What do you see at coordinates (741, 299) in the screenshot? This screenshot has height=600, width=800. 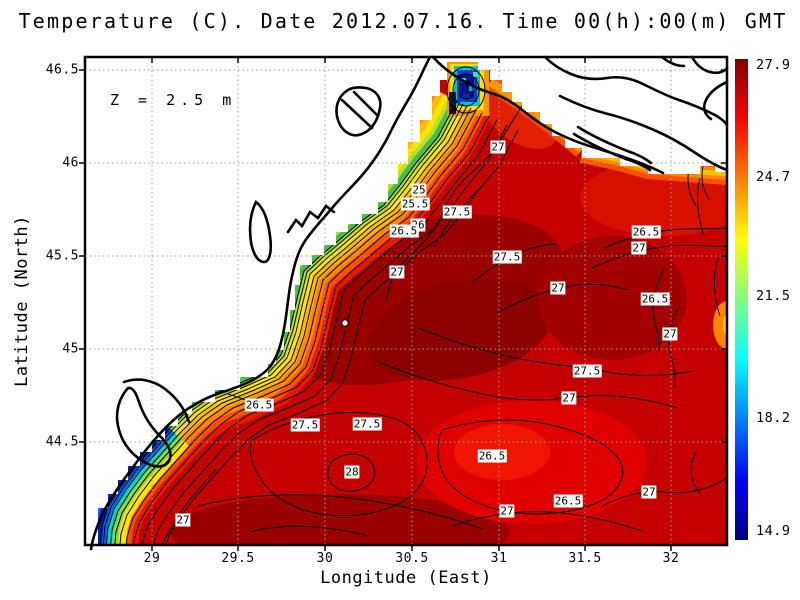 I see `colorbar` at bounding box center [741, 299].